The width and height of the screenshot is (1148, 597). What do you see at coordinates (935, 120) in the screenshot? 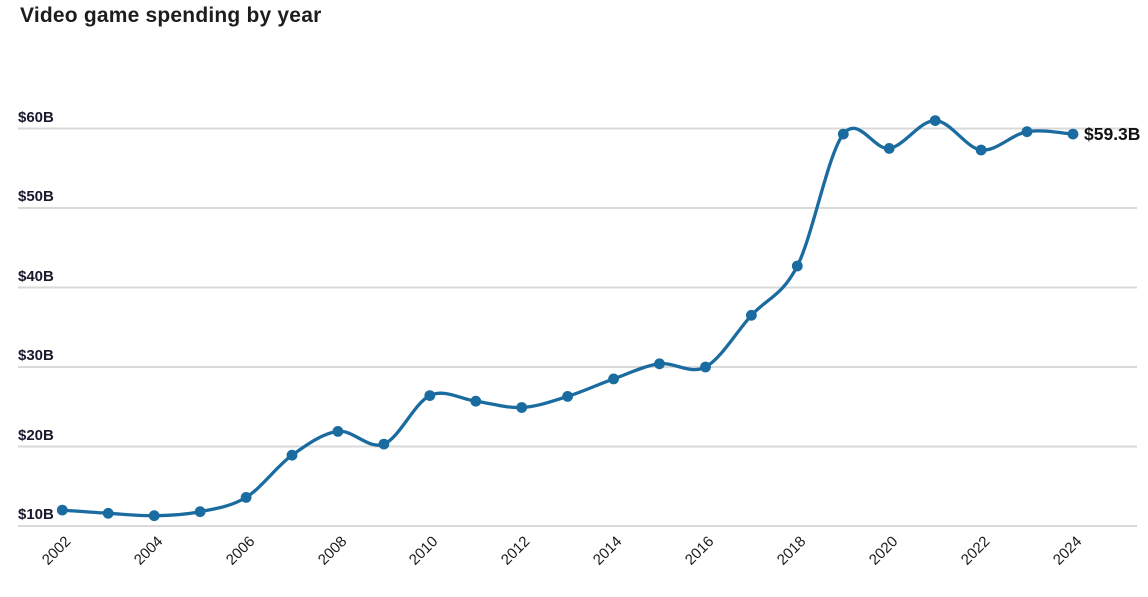
I see `data-point-2021` at bounding box center [935, 120].